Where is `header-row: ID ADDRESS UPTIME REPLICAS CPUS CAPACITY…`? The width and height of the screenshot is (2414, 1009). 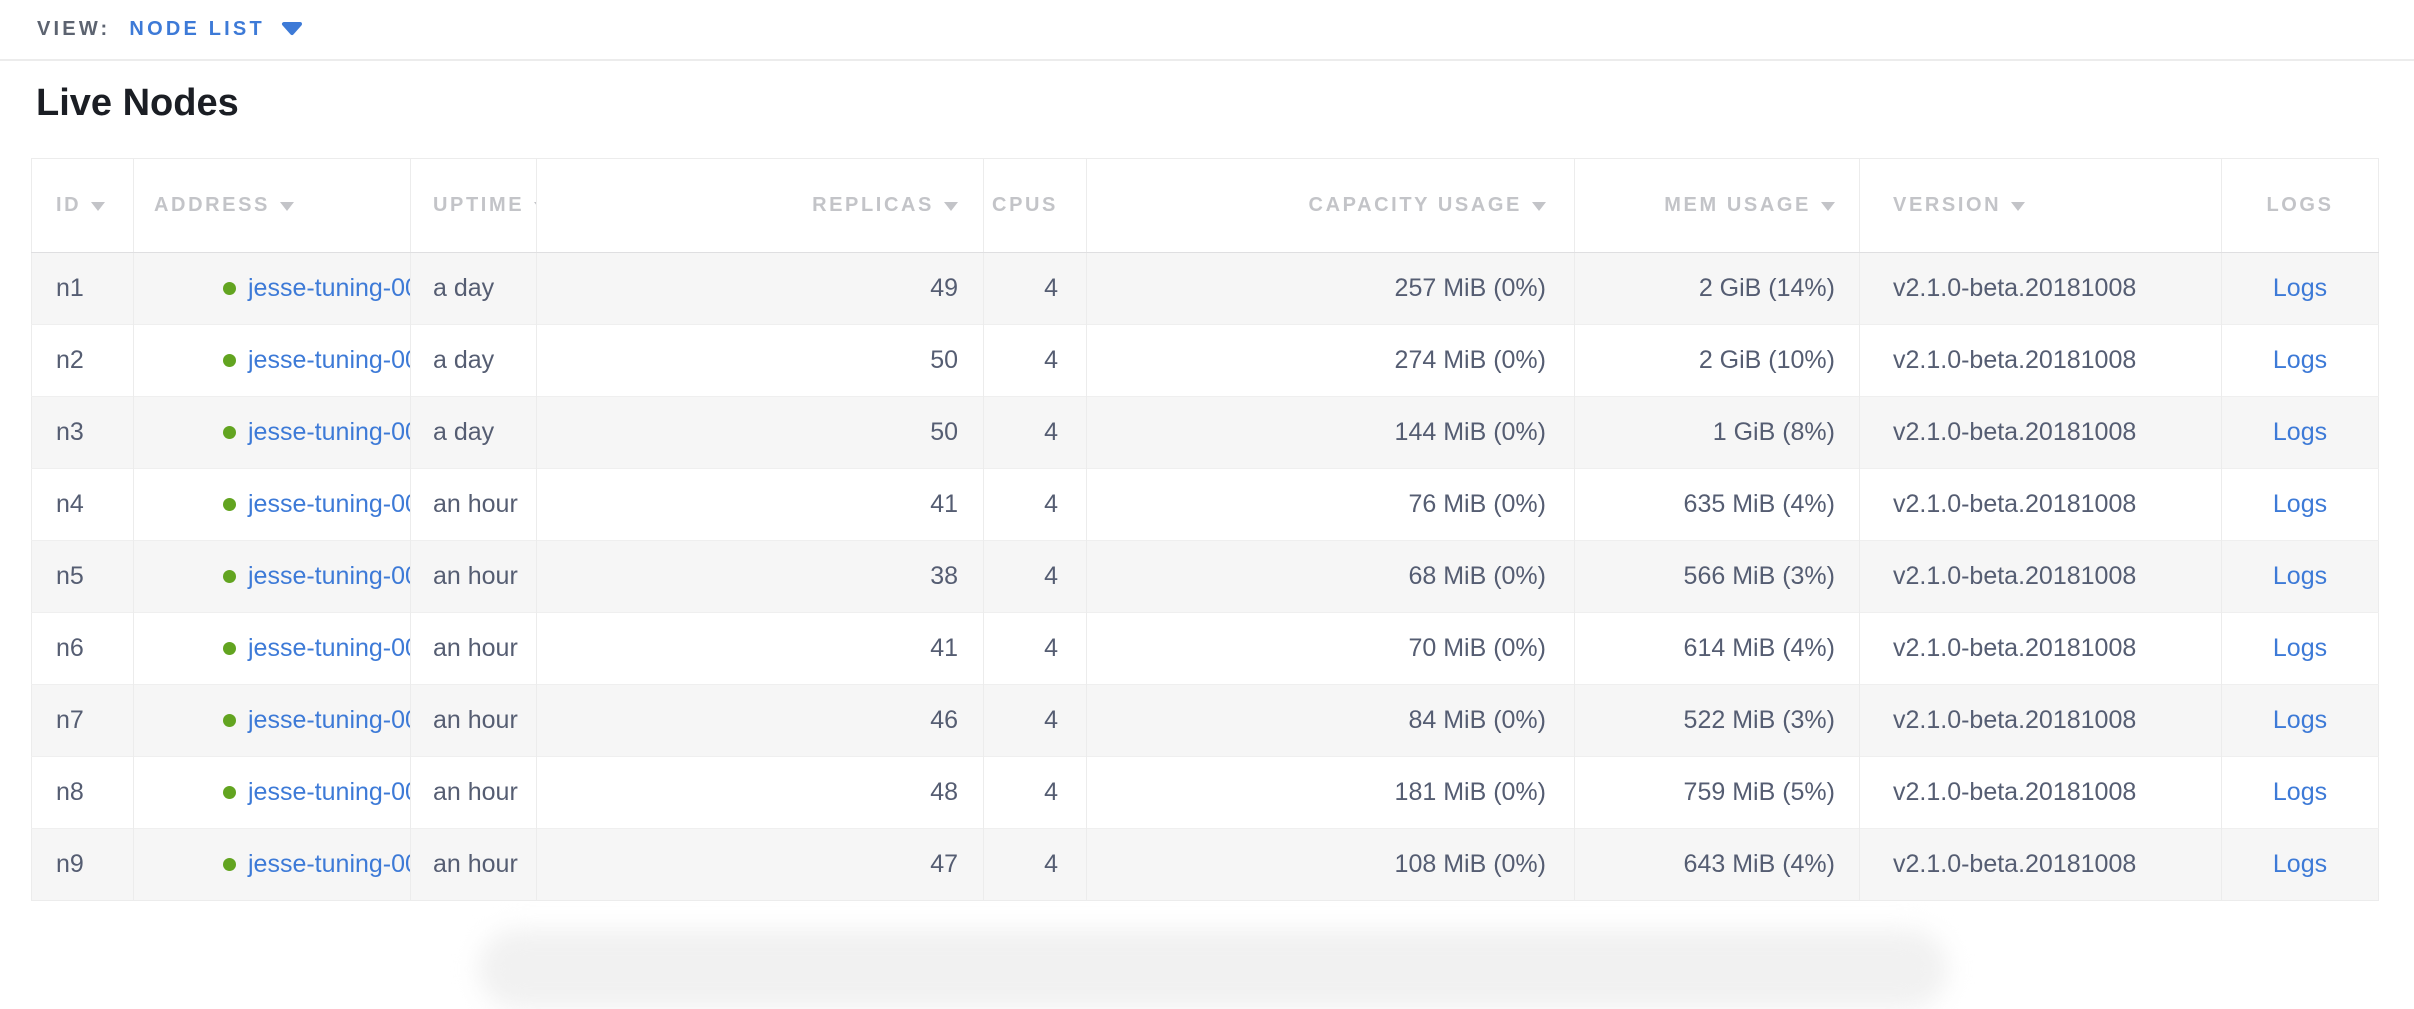 header-row: ID ADDRESS UPTIME REPLICAS CPUS CAPACITY… is located at coordinates (1205, 205).